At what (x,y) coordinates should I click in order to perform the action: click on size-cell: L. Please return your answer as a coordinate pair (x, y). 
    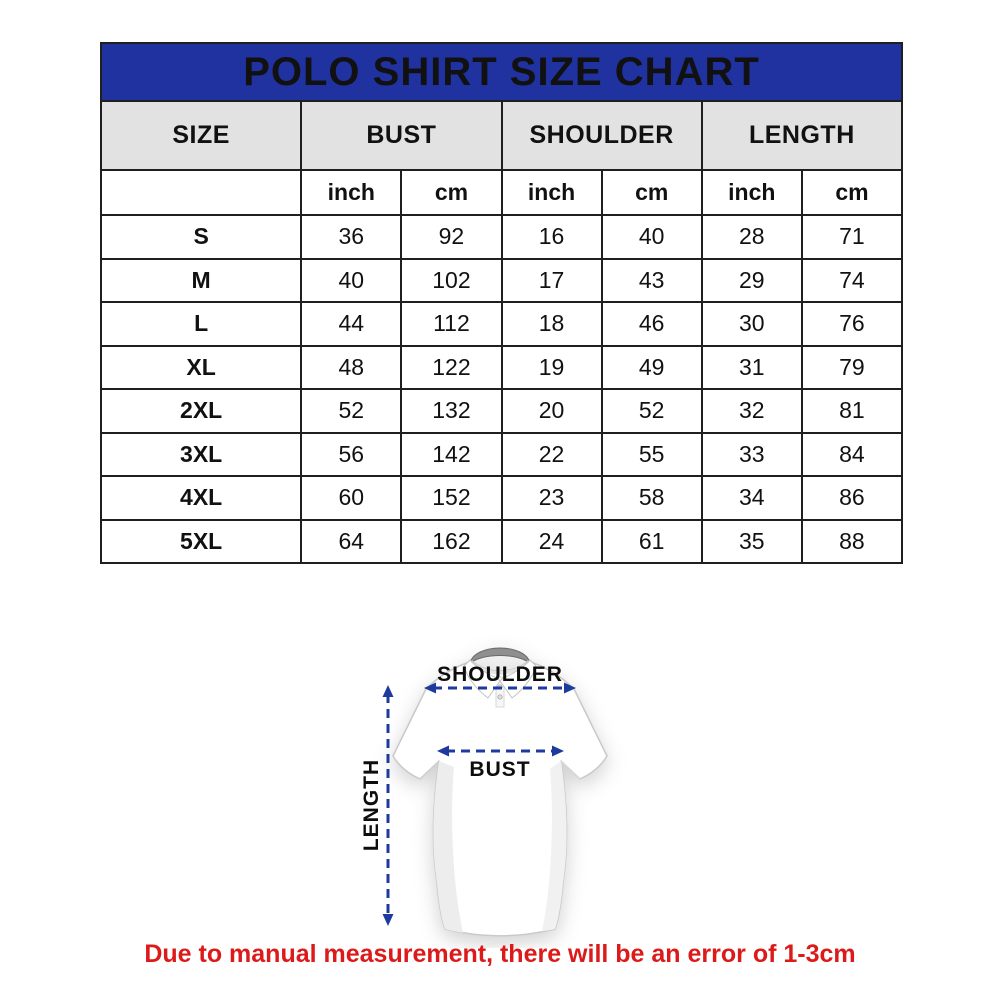
    Looking at the image, I should click on (201, 324).